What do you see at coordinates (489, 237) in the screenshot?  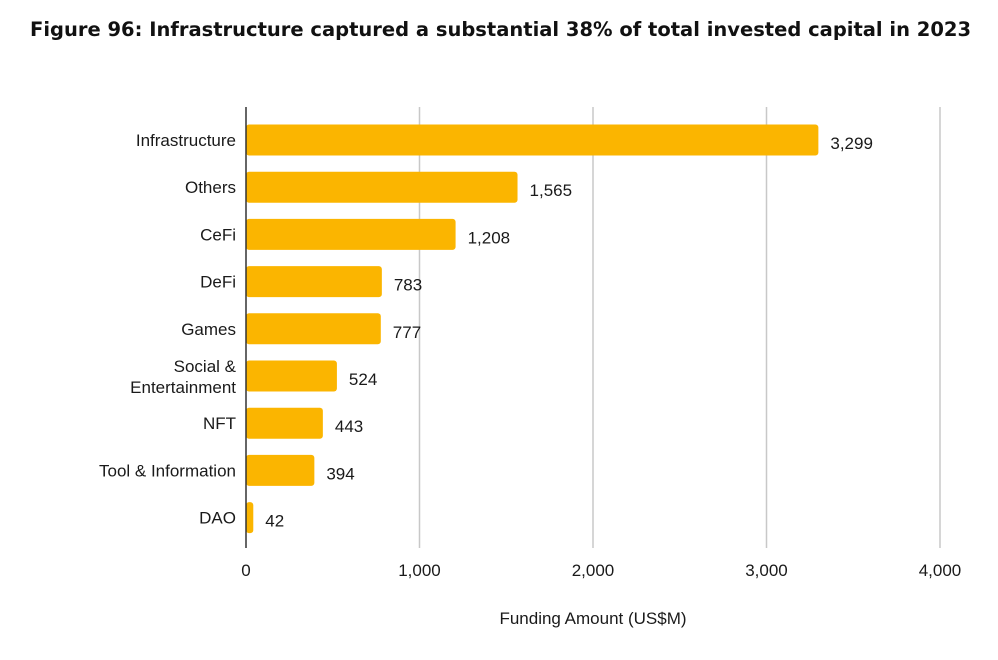 I see `value-label: 1,208` at bounding box center [489, 237].